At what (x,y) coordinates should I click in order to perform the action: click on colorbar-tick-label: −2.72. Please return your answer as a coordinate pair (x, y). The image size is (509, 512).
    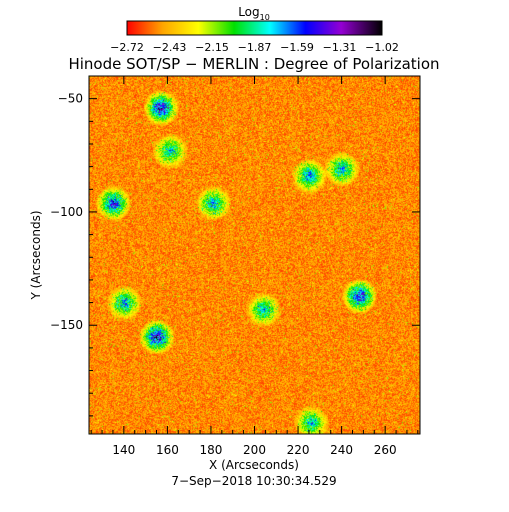
    Looking at the image, I should click on (127, 47).